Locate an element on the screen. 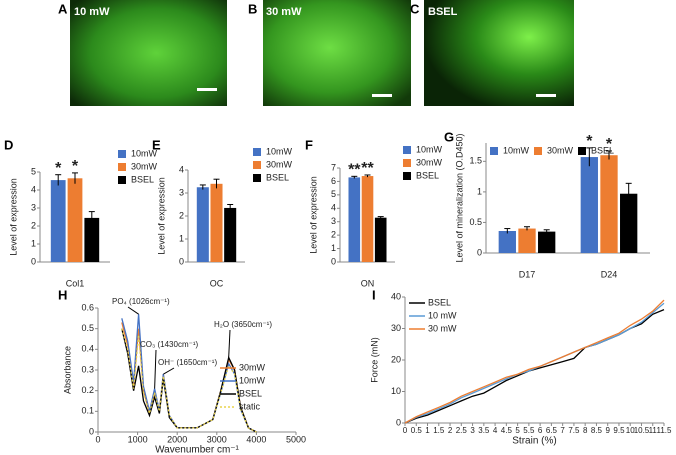 Image resolution: width=676 pixels, height=455 pixels. x-tick-label: 11.5 is located at coordinates (665, 430).